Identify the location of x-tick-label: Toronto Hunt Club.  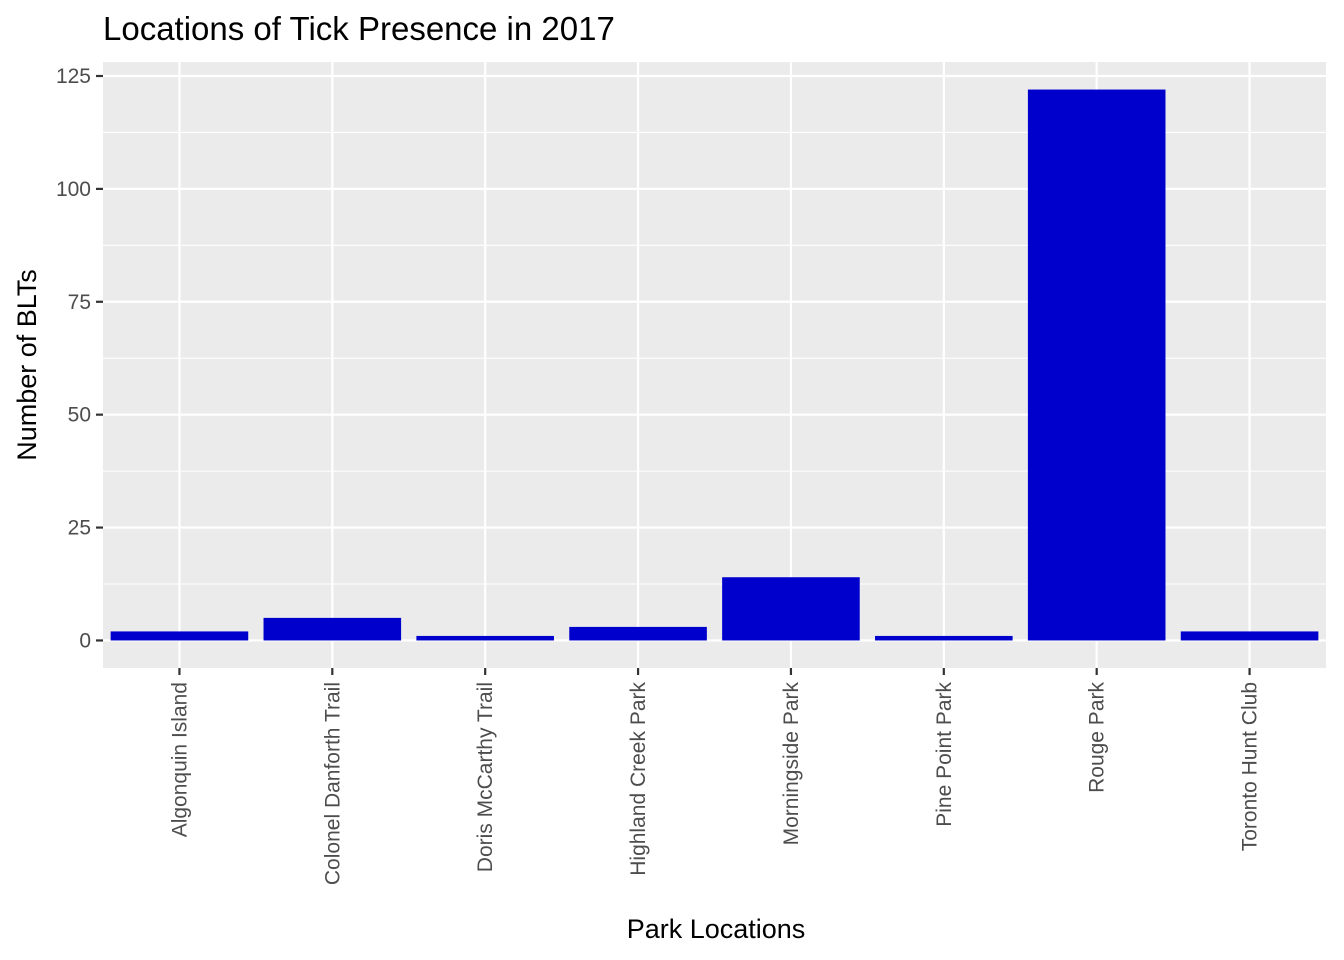
(1250, 766).